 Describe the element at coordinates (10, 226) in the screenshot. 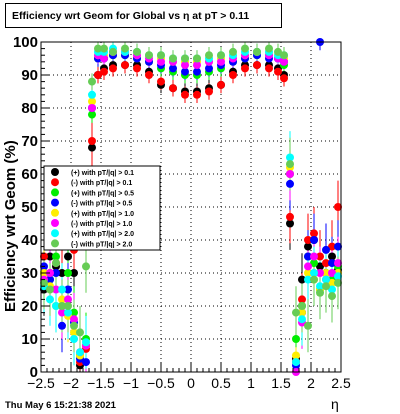

I see `y-axis-label: Efficiency wrt Geom (%)` at that location.